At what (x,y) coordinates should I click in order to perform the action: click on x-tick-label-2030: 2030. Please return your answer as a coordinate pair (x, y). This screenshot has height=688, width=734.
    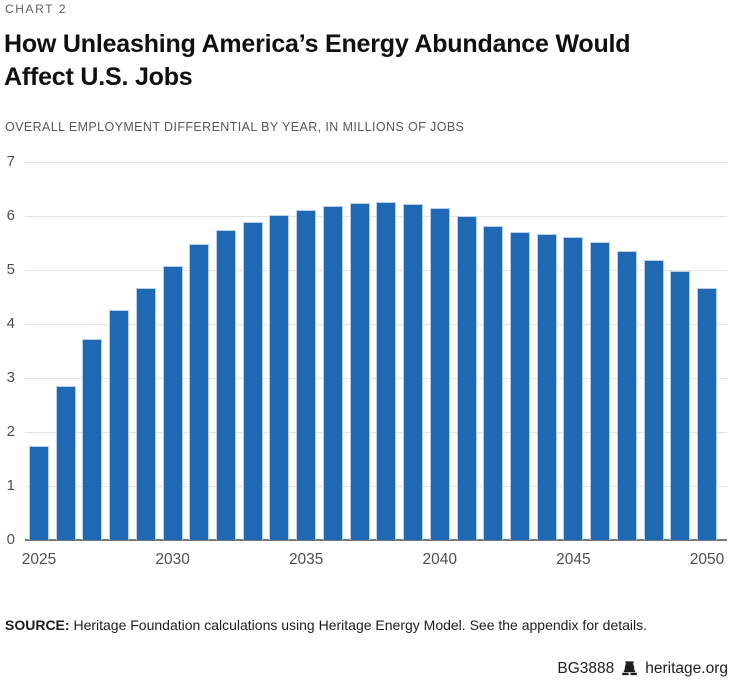
    Looking at the image, I should click on (172, 559).